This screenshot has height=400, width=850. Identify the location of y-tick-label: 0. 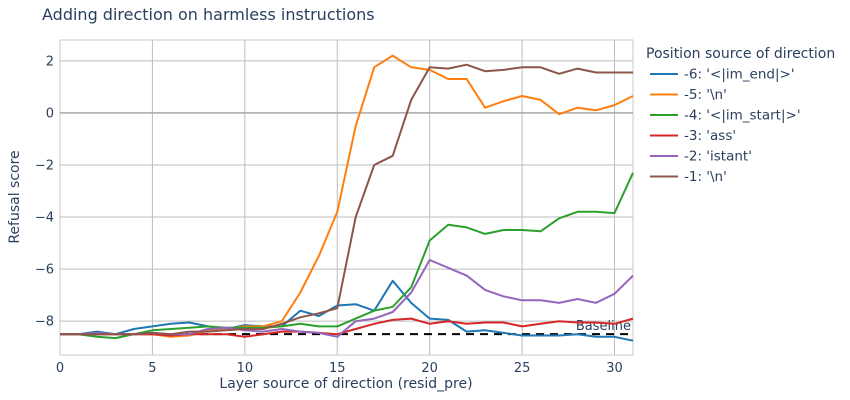
(50, 113).